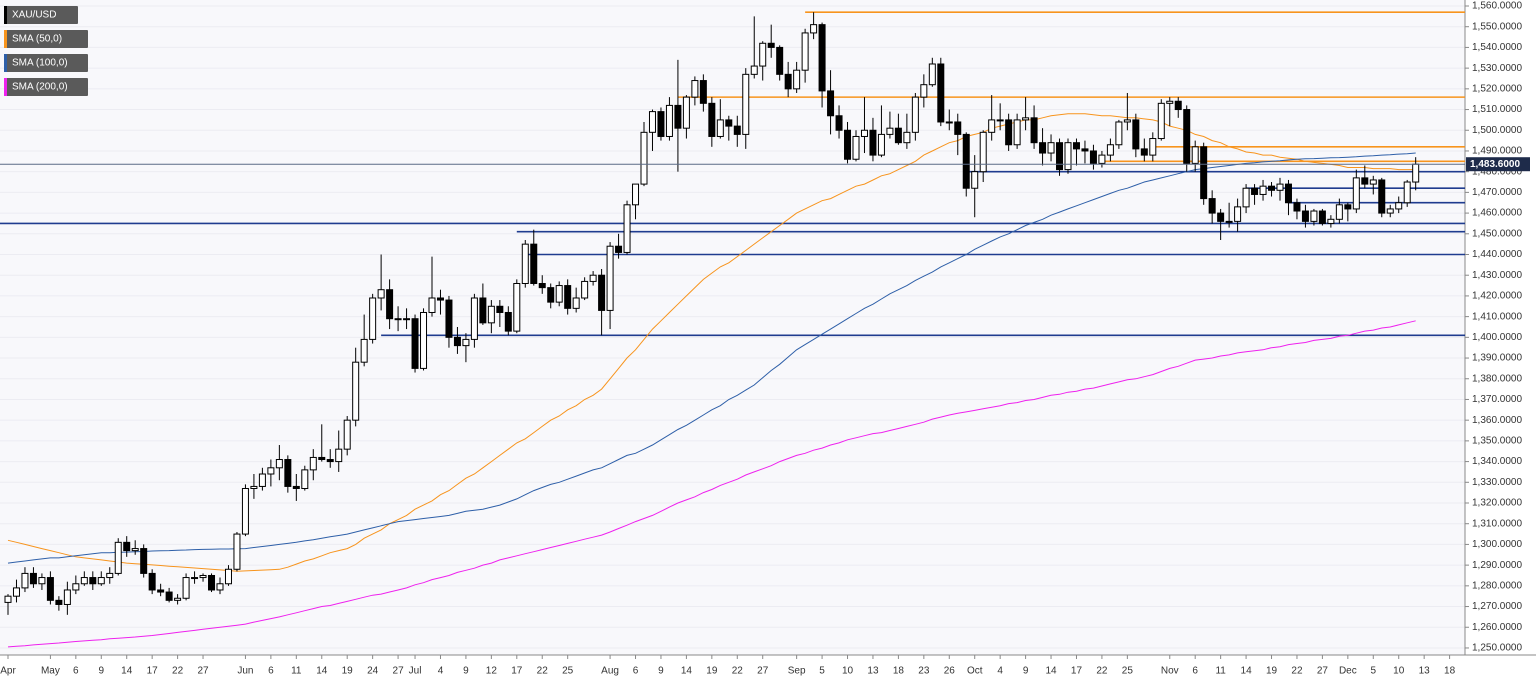 This screenshot has width=1536, height=682. What do you see at coordinates (975, 671) in the screenshot?
I see `x-tick-label: Oct` at bounding box center [975, 671].